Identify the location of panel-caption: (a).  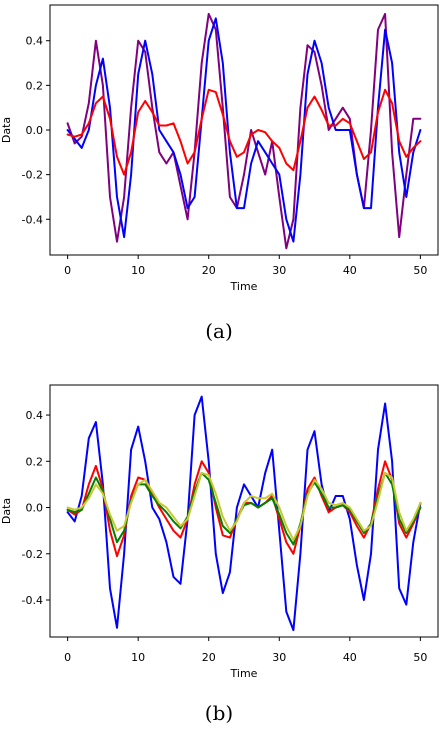
(219, 331).